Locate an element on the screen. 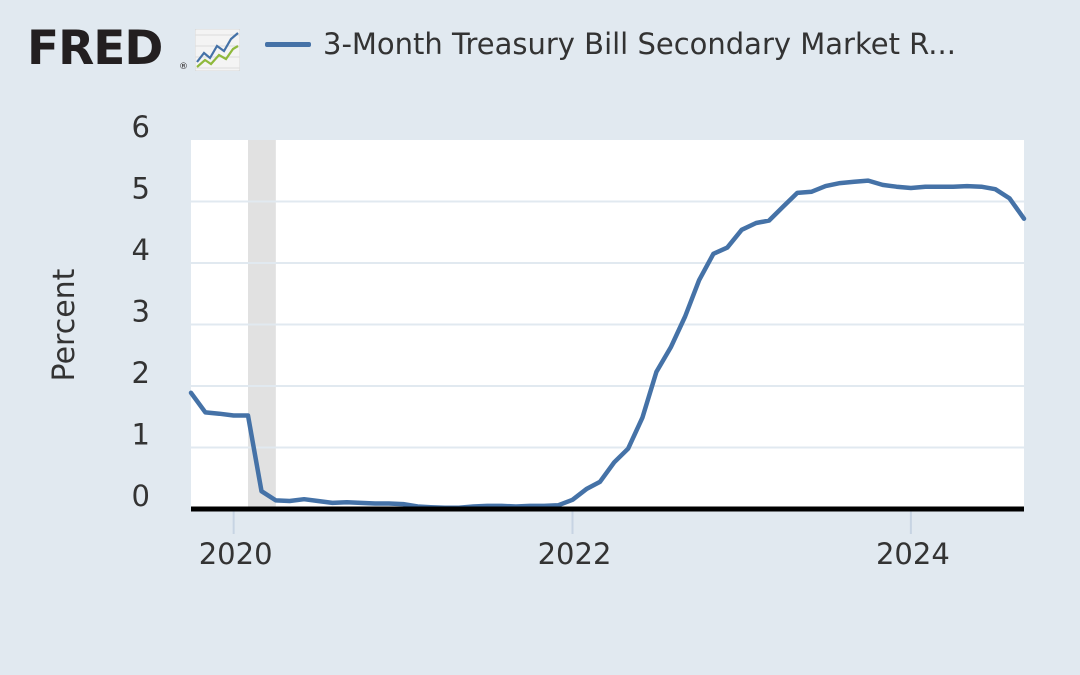 The image size is (1080, 675). y-axis-ticks: 0 1 2 3 4 5 6 is located at coordinates (141, 311).